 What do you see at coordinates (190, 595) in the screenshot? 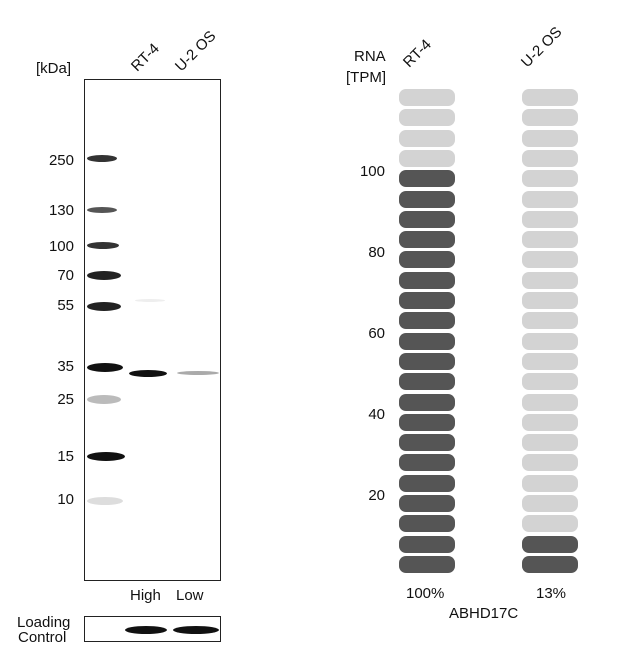
I see `level-low: Low` at bounding box center [190, 595].